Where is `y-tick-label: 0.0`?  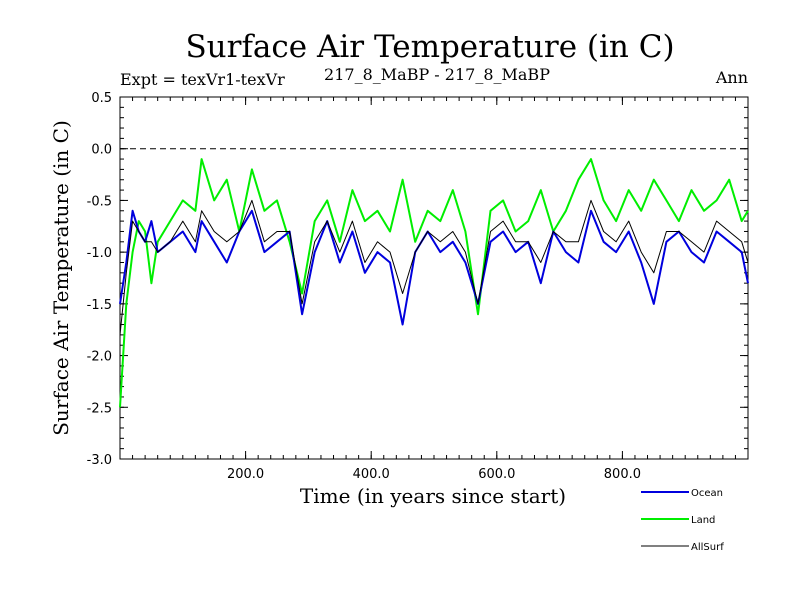
y-tick-label: 0.0 is located at coordinates (101, 150).